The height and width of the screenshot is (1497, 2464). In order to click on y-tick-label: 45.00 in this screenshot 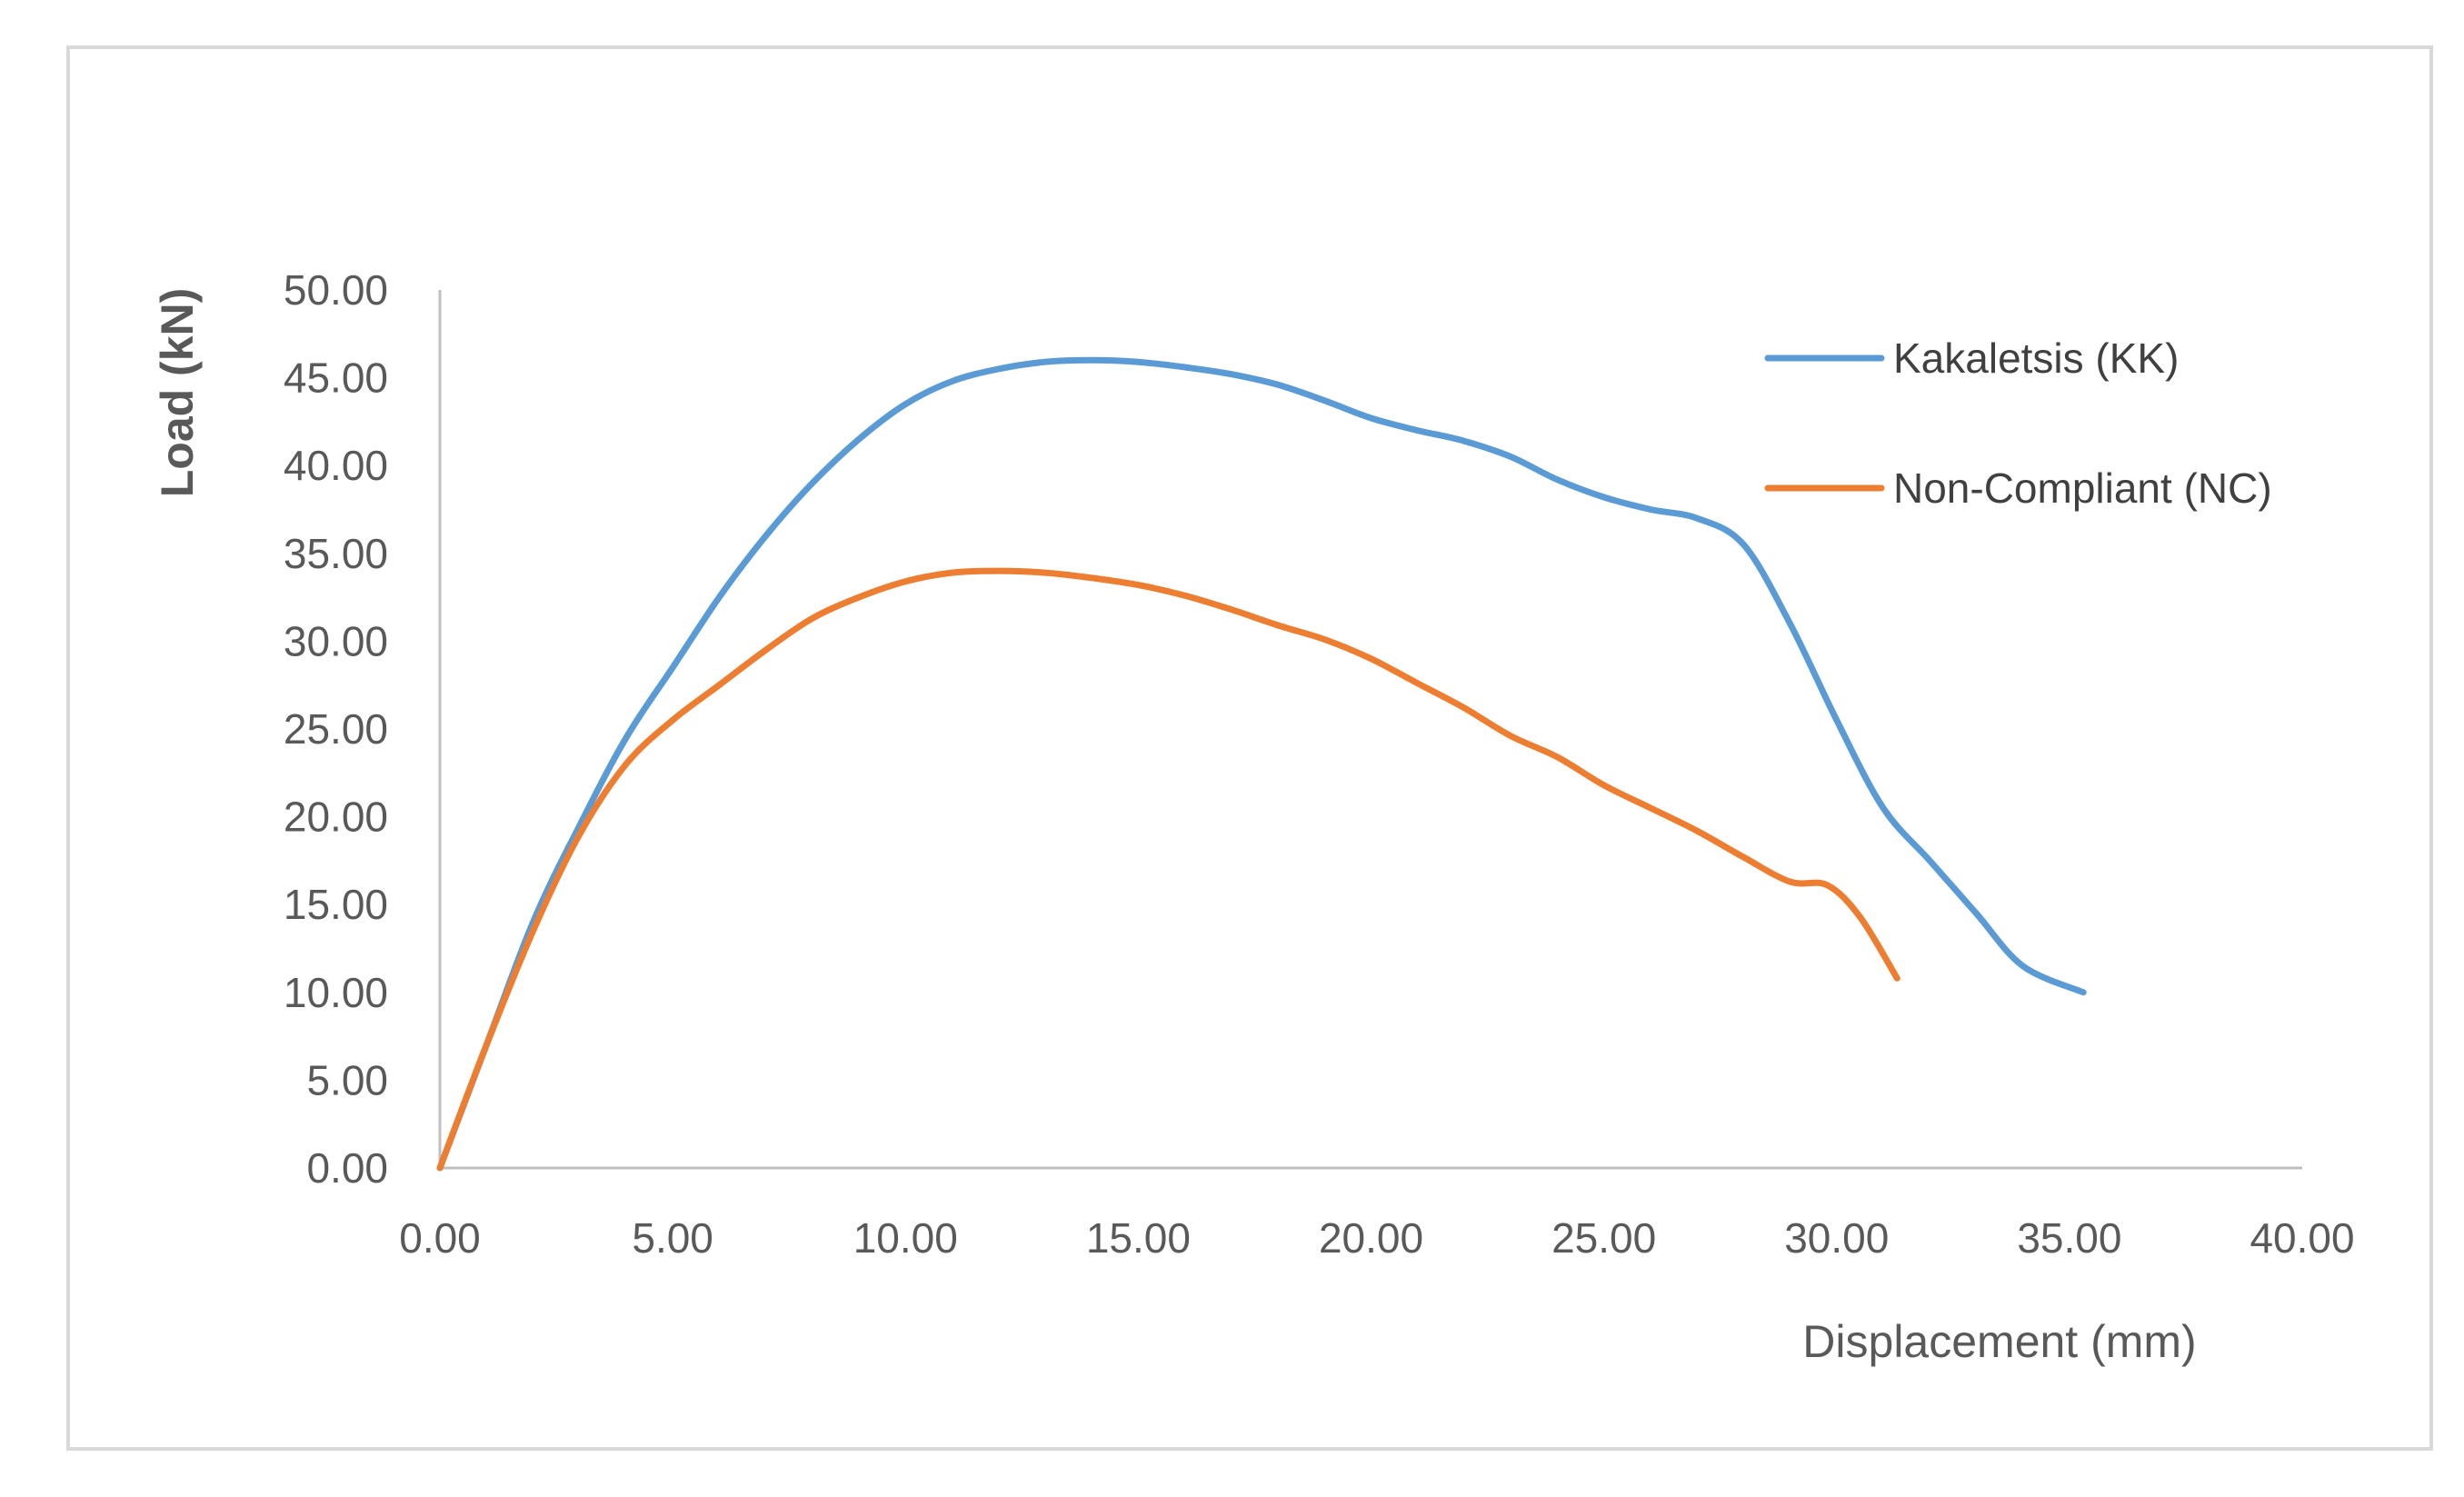, I will do `click(336, 378)`.